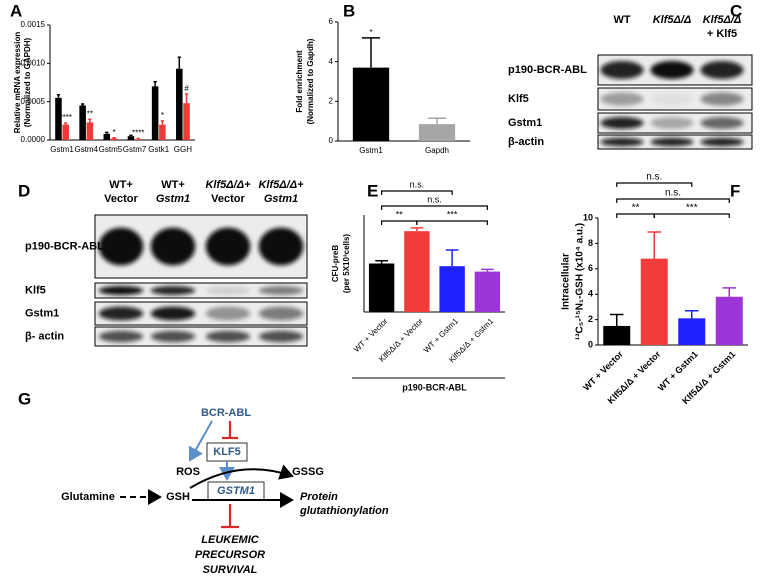 The image size is (763, 584). Describe the element at coordinates (178, 497) in the screenshot. I see `node-label: GSH` at that location.